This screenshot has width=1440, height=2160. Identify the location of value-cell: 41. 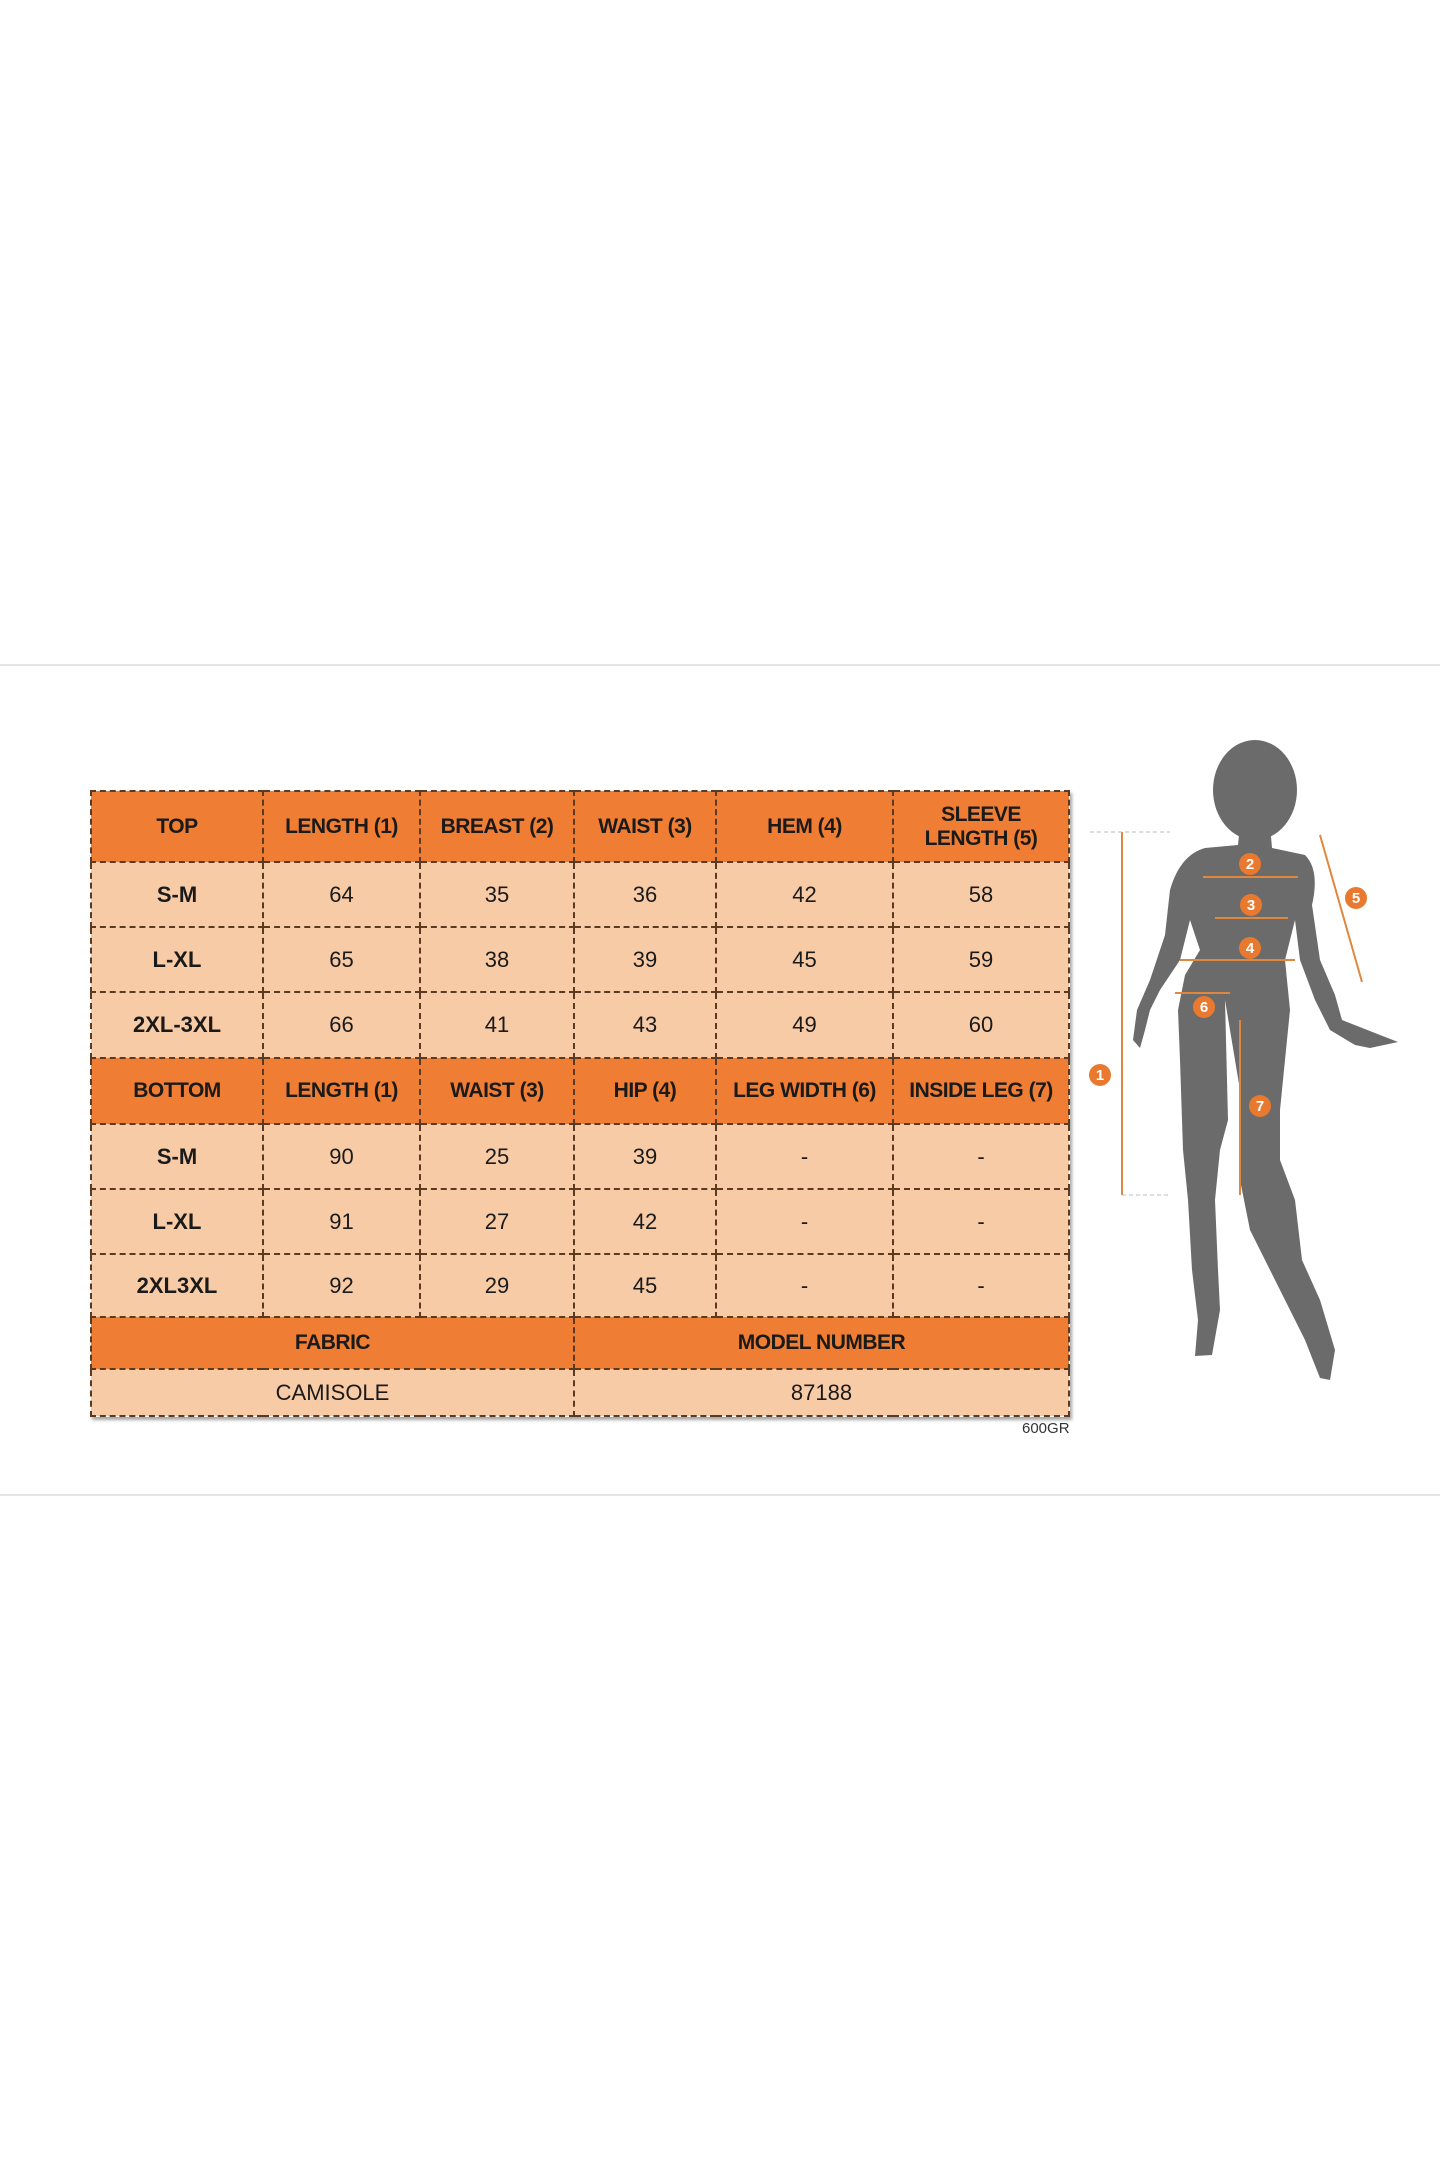
(497, 1025).